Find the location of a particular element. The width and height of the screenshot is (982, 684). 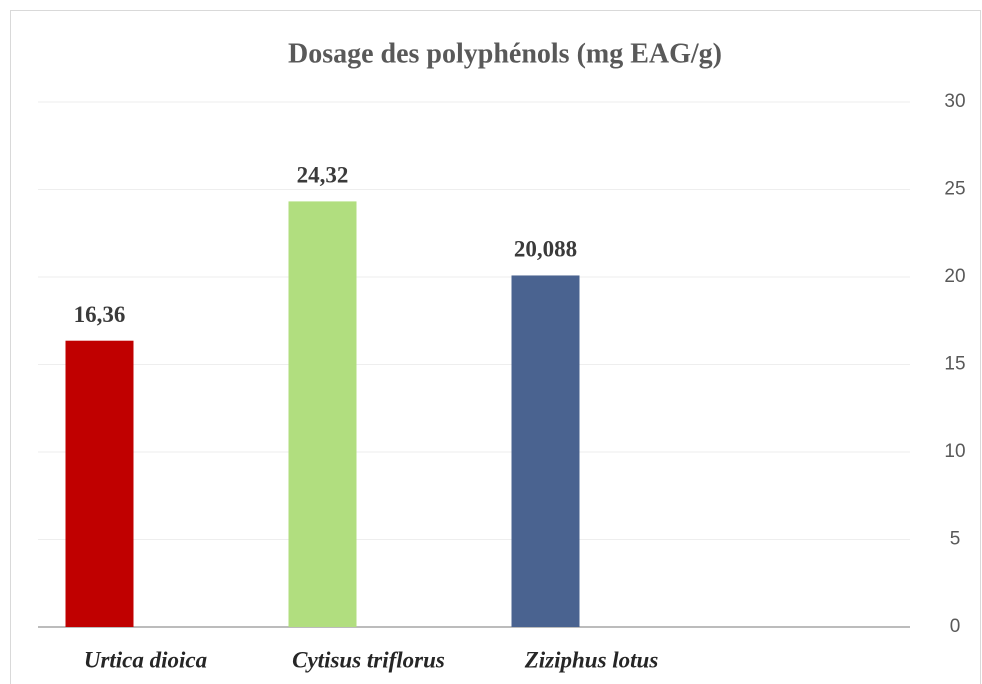

x-tick-label: Urtica dioica is located at coordinates (145, 659).